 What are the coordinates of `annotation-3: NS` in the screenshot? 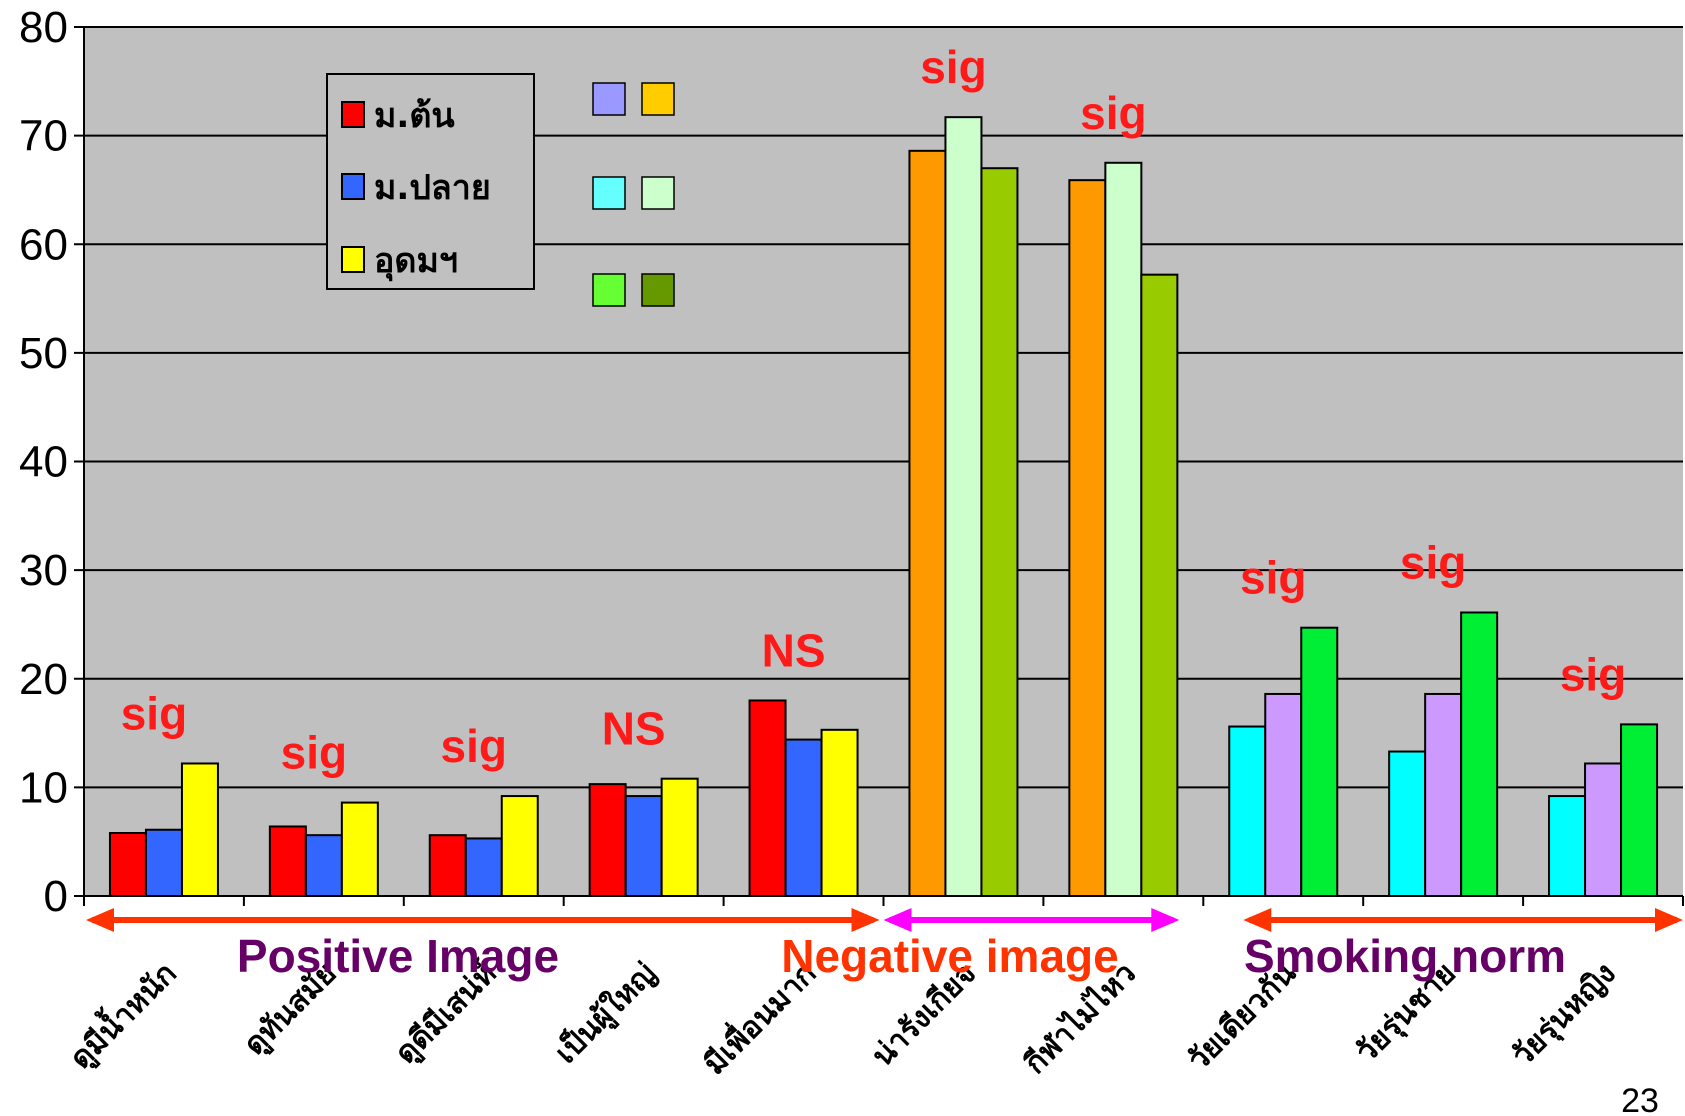 It's located at (634, 729).